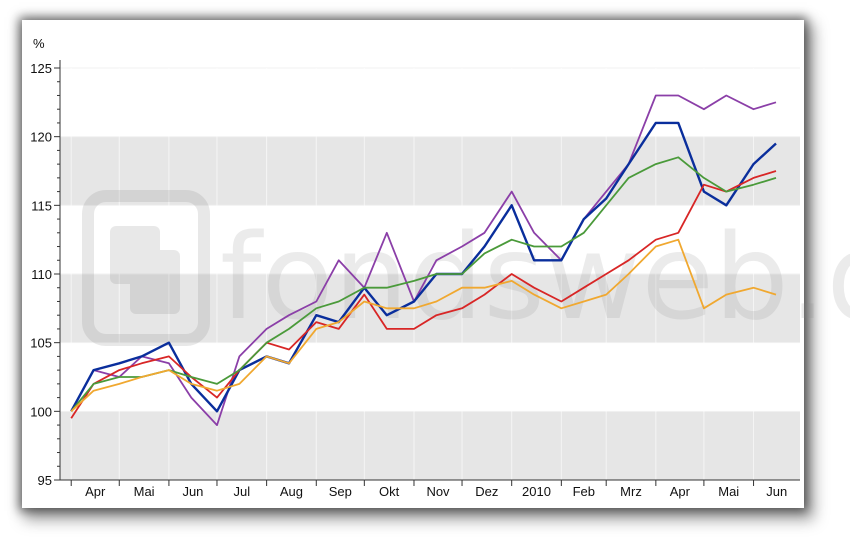  Describe the element at coordinates (340, 491) in the screenshot. I see `x-tick-label: Sep` at that location.